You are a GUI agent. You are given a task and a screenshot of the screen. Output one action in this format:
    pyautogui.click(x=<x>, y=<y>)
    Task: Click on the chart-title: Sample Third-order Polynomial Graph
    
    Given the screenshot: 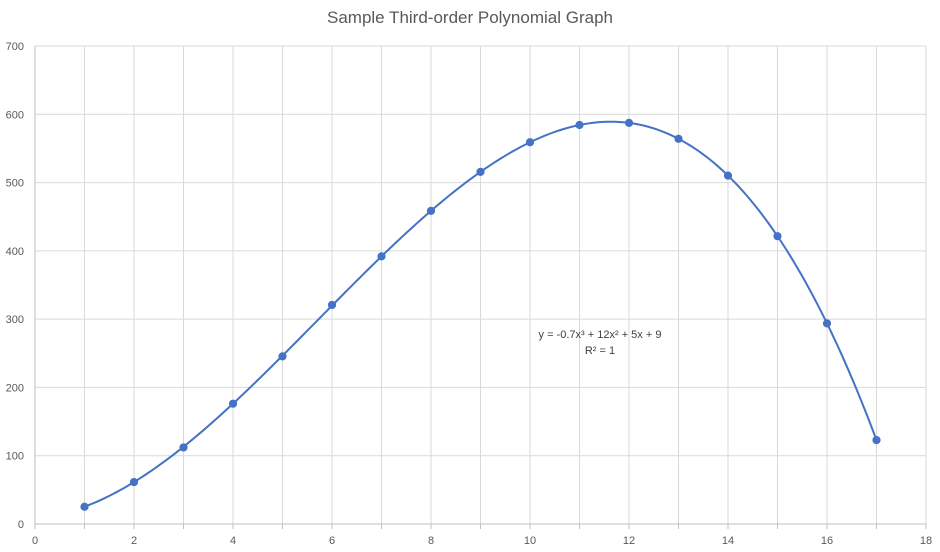 What is the action you would take?
    pyautogui.click(x=470, y=17)
    